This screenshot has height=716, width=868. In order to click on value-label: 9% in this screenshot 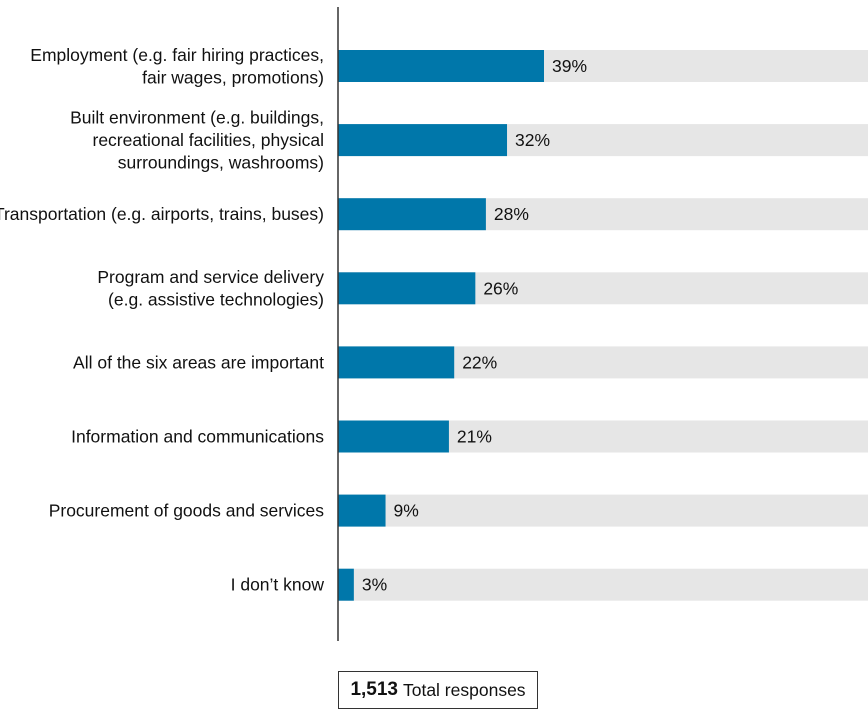, I will do `click(406, 511)`.